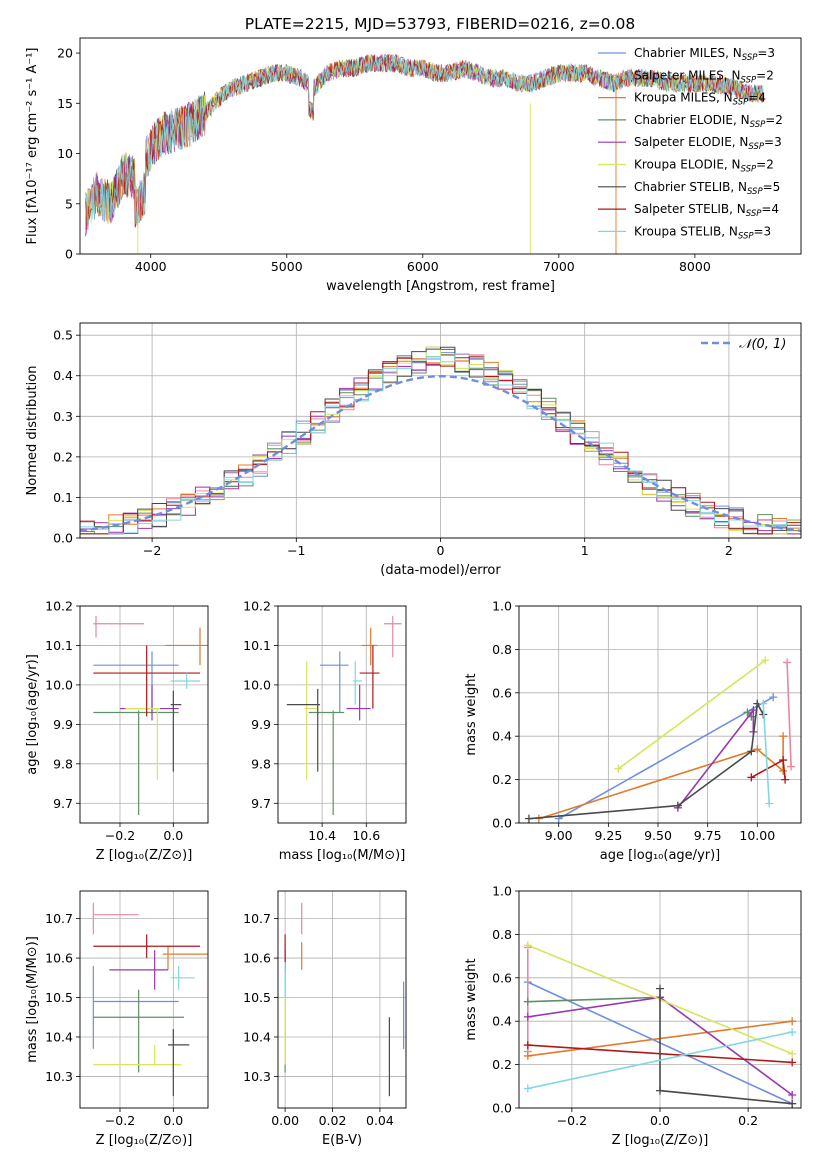 This screenshot has width=819, height=1170. Describe the element at coordinates (257, 645) in the screenshot. I see `y-tick-label: 10.1` at that location.